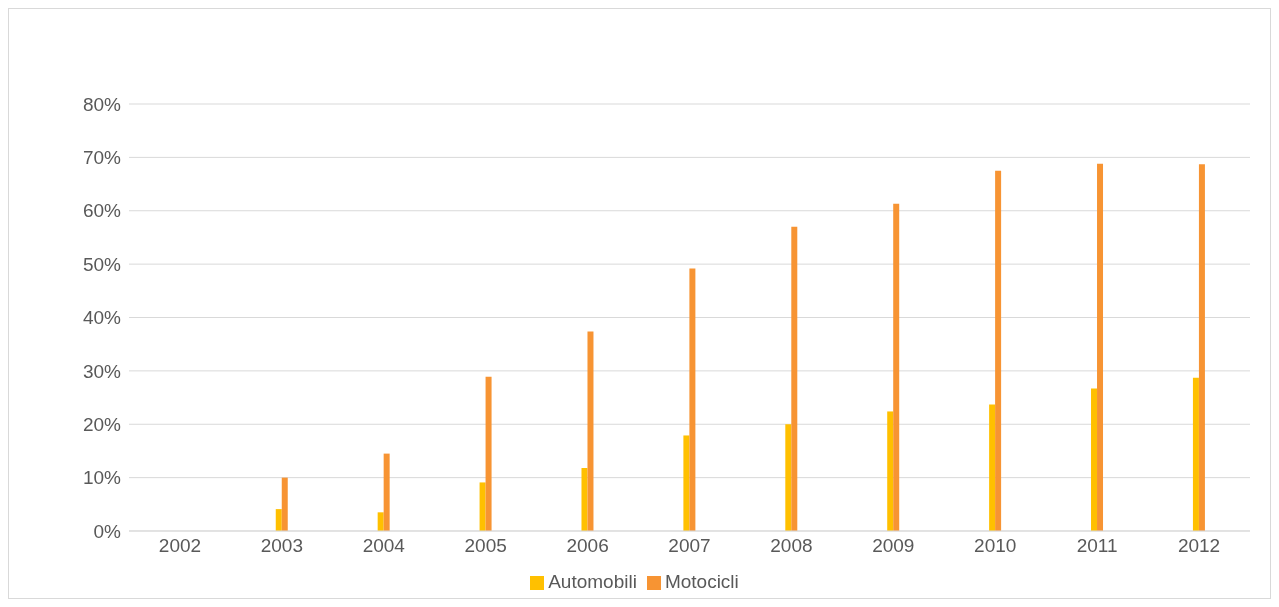 This screenshot has width=1279, height=607. What do you see at coordinates (107, 531) in the screenshot?
I see `y-tick-label: 0%` at bounding box center [107, 531].